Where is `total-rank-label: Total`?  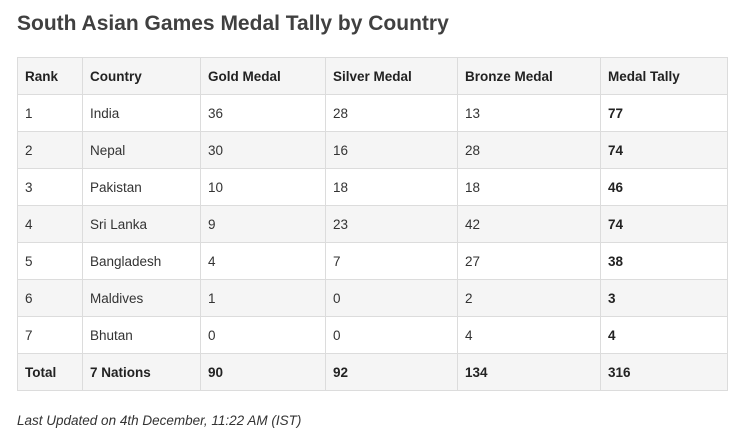 total-rank-label: Total is located at coordinates (50, 372).